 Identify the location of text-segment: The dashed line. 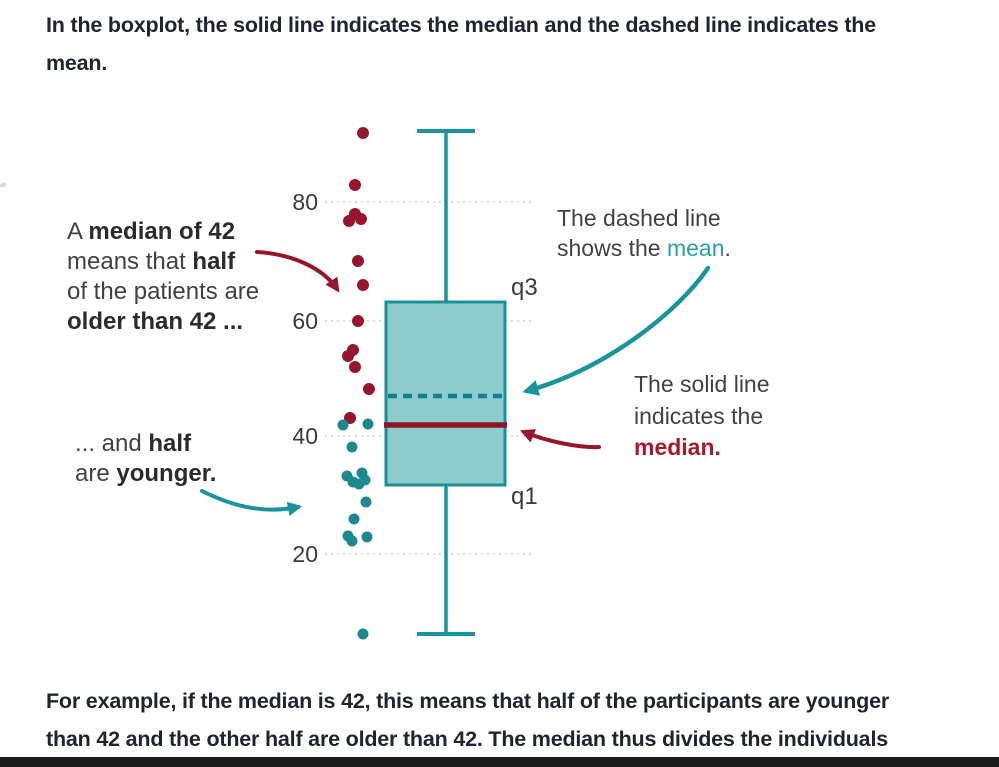
(639, 218).